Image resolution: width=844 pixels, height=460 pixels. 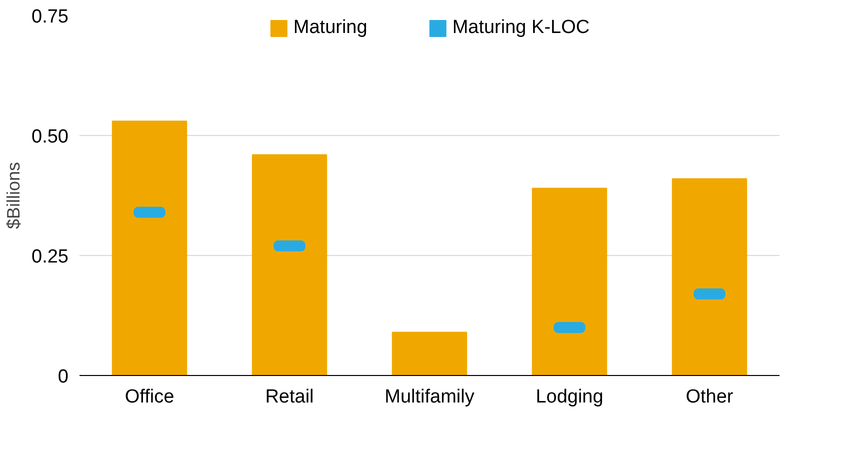 What do you see at coordinates (50, 137) in the screenshot?
I see `y-tick-label: 0.50` at bounding box center [50, 137].